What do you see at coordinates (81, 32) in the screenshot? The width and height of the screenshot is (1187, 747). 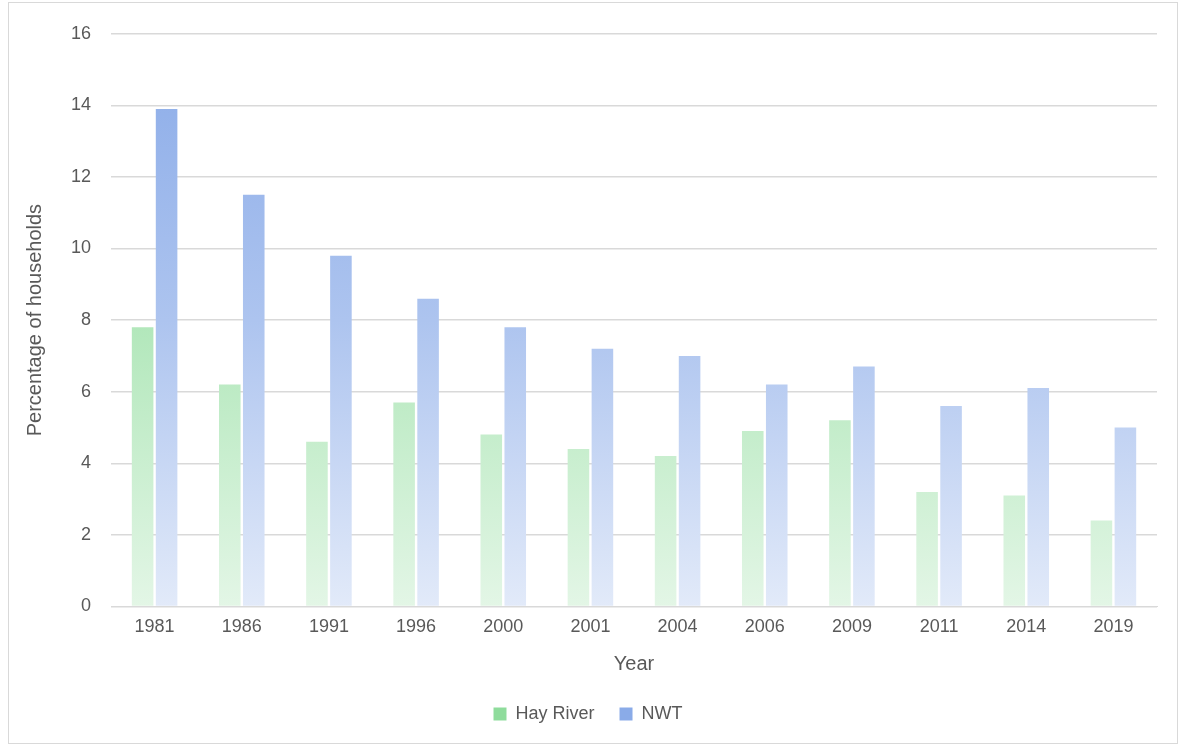 I see `y-tick-label: 16` at bounding box center [81, 32].